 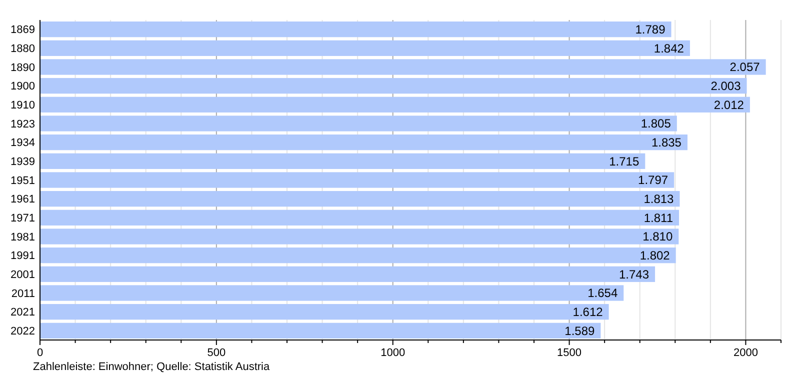 I want to click on y-tick-label: 1910, so click(x=22, y=106).